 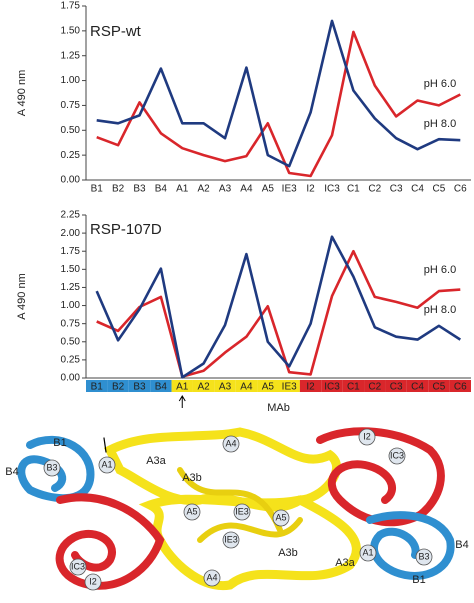 I want to click on structure-label: A4, so click(x=230, y=443).